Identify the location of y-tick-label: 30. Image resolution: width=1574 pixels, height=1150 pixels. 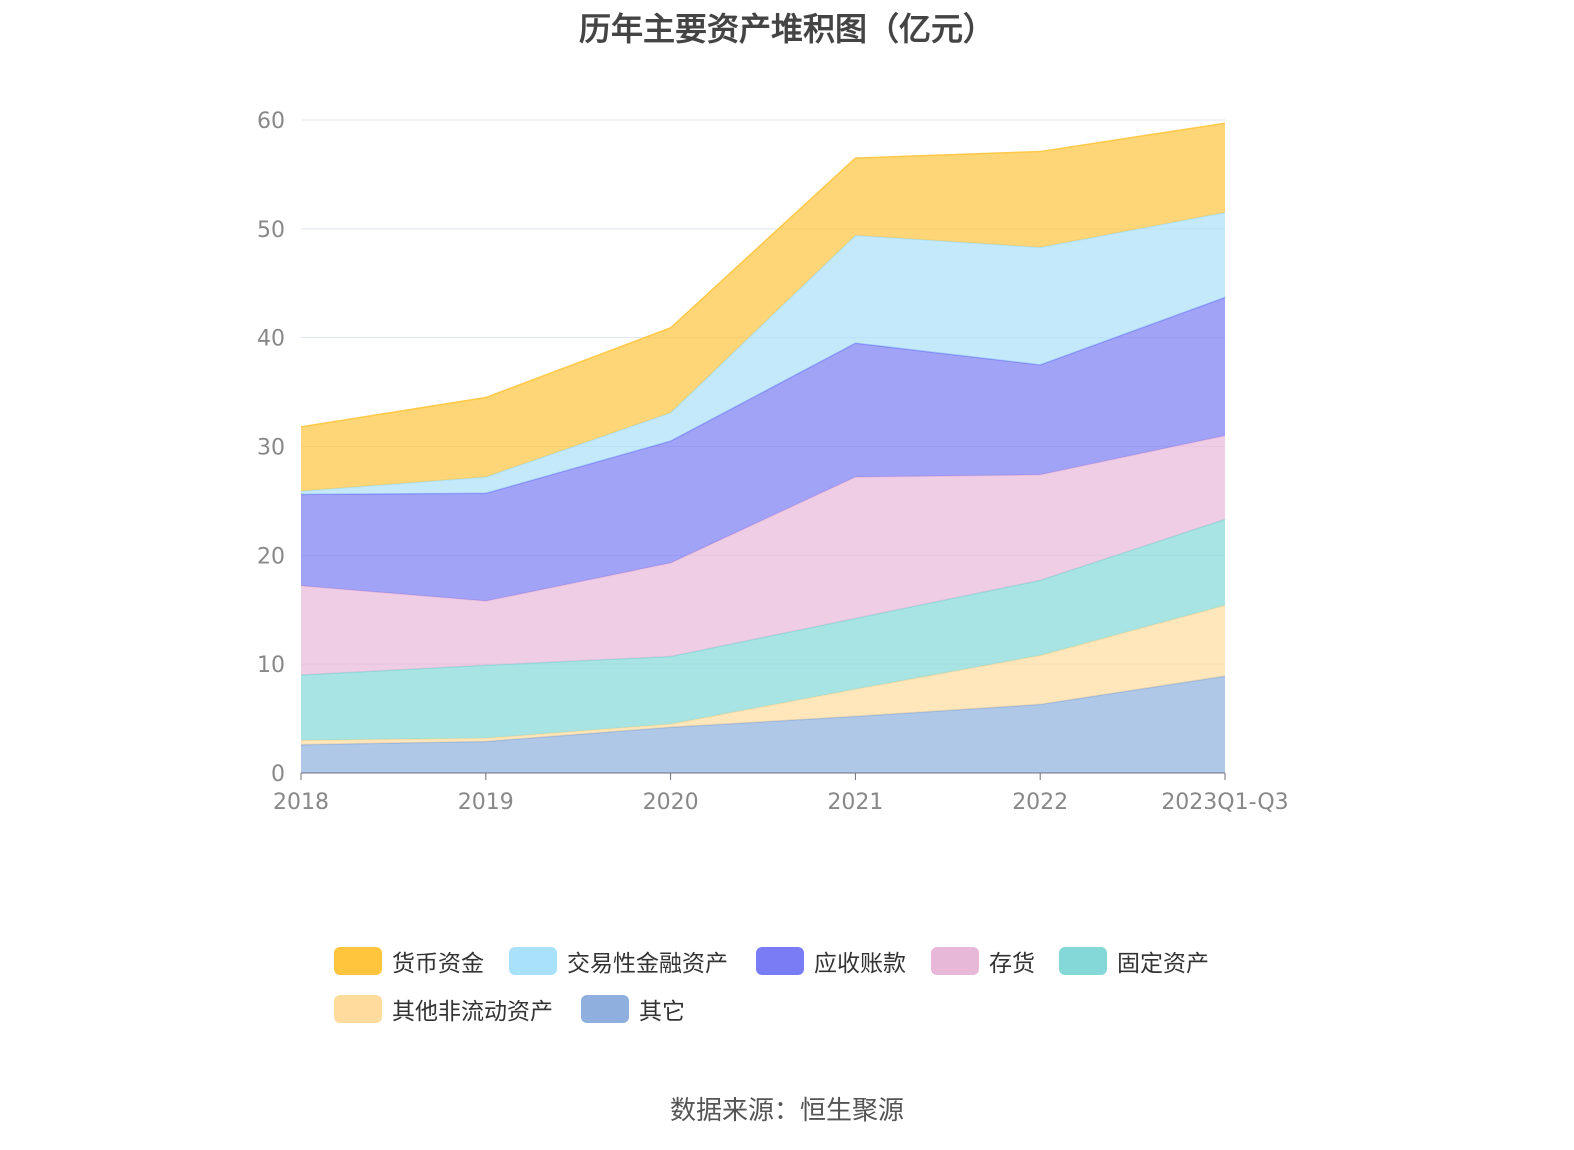
(271, 448).